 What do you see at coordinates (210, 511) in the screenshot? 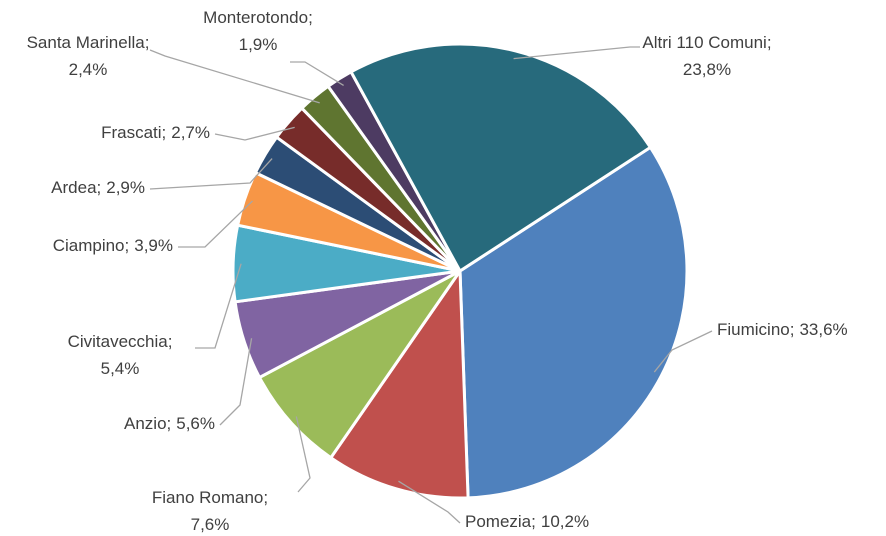
I see `data-label: Fiano Romano; 7,6%` at bounding box center [210, 511].